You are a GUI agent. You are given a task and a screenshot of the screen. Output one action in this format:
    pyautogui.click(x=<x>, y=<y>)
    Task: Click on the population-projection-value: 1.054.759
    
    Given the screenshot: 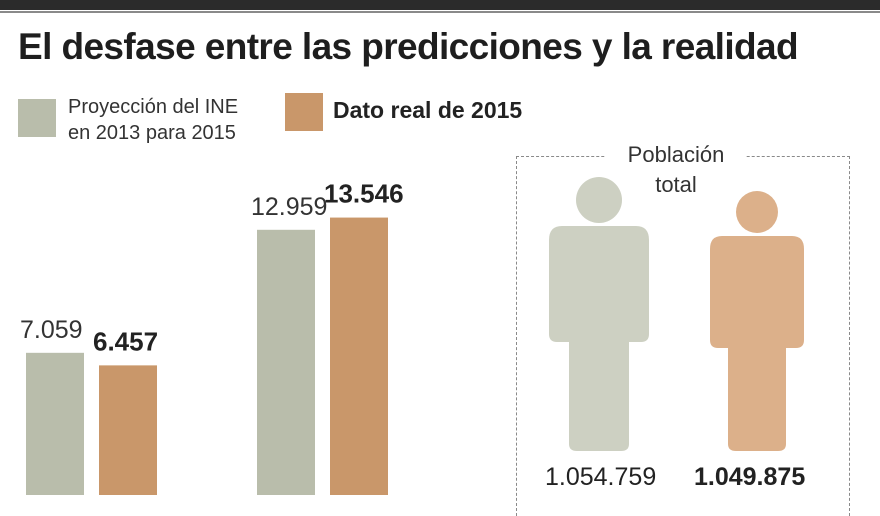 What is the action you would take?
    pyautogui.click(x=601, y=477)
    